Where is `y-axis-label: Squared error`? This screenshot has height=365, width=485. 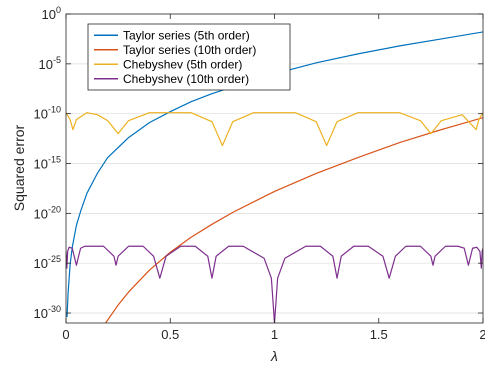 y-axis-label: Squared error is located at coordinates (19, 167).